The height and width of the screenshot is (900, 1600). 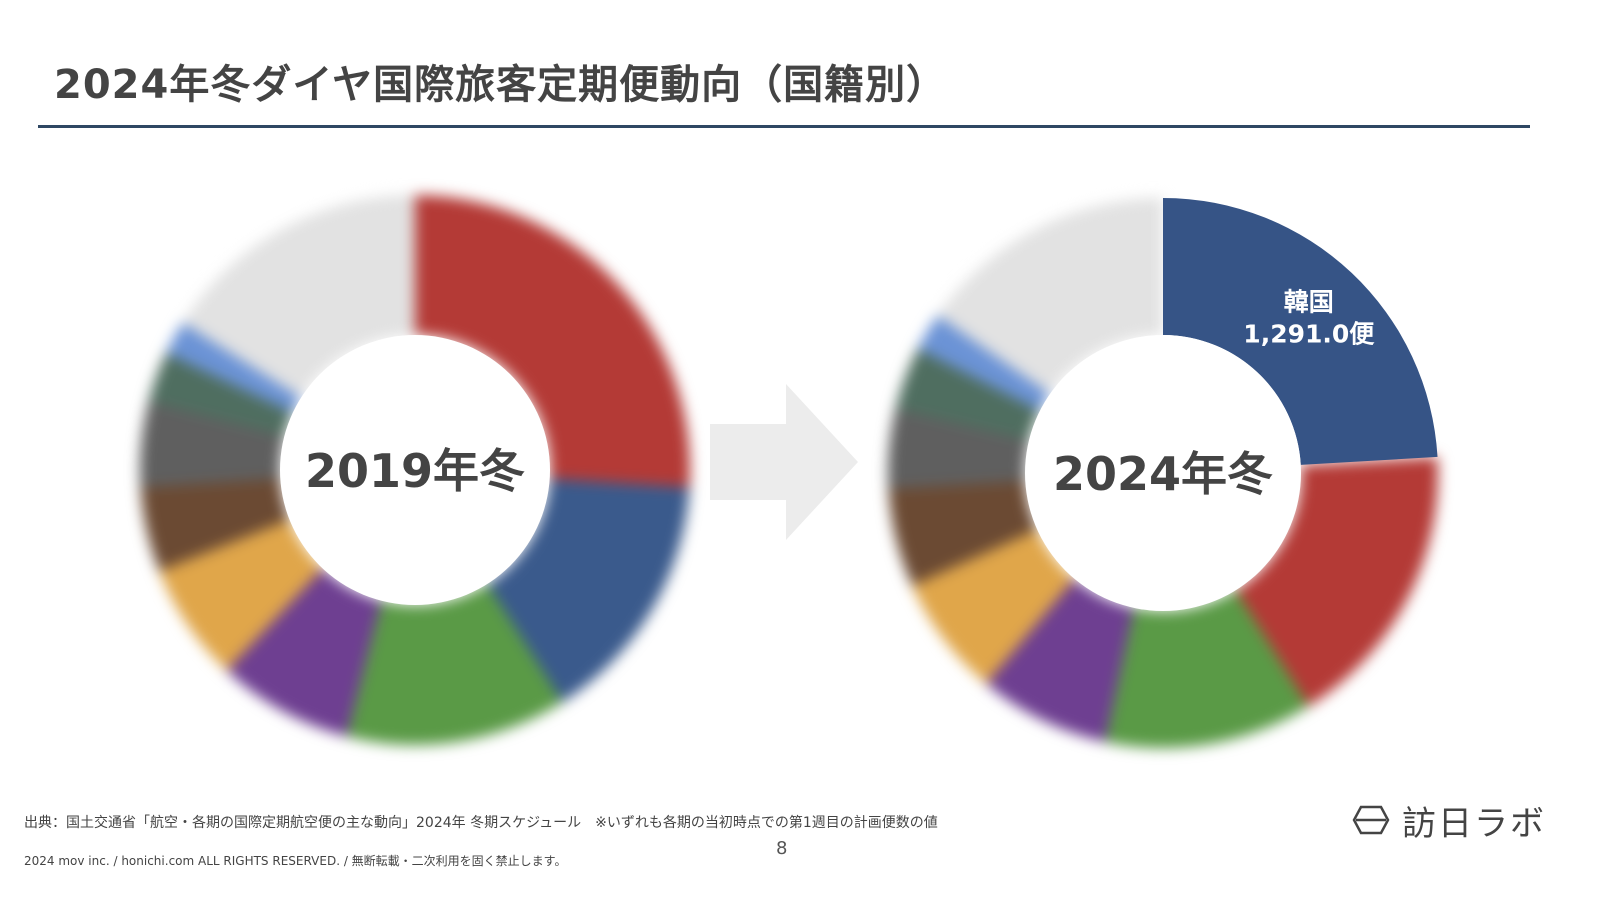 I want to click on right-arrow-icon, so click(x=784, y=462).